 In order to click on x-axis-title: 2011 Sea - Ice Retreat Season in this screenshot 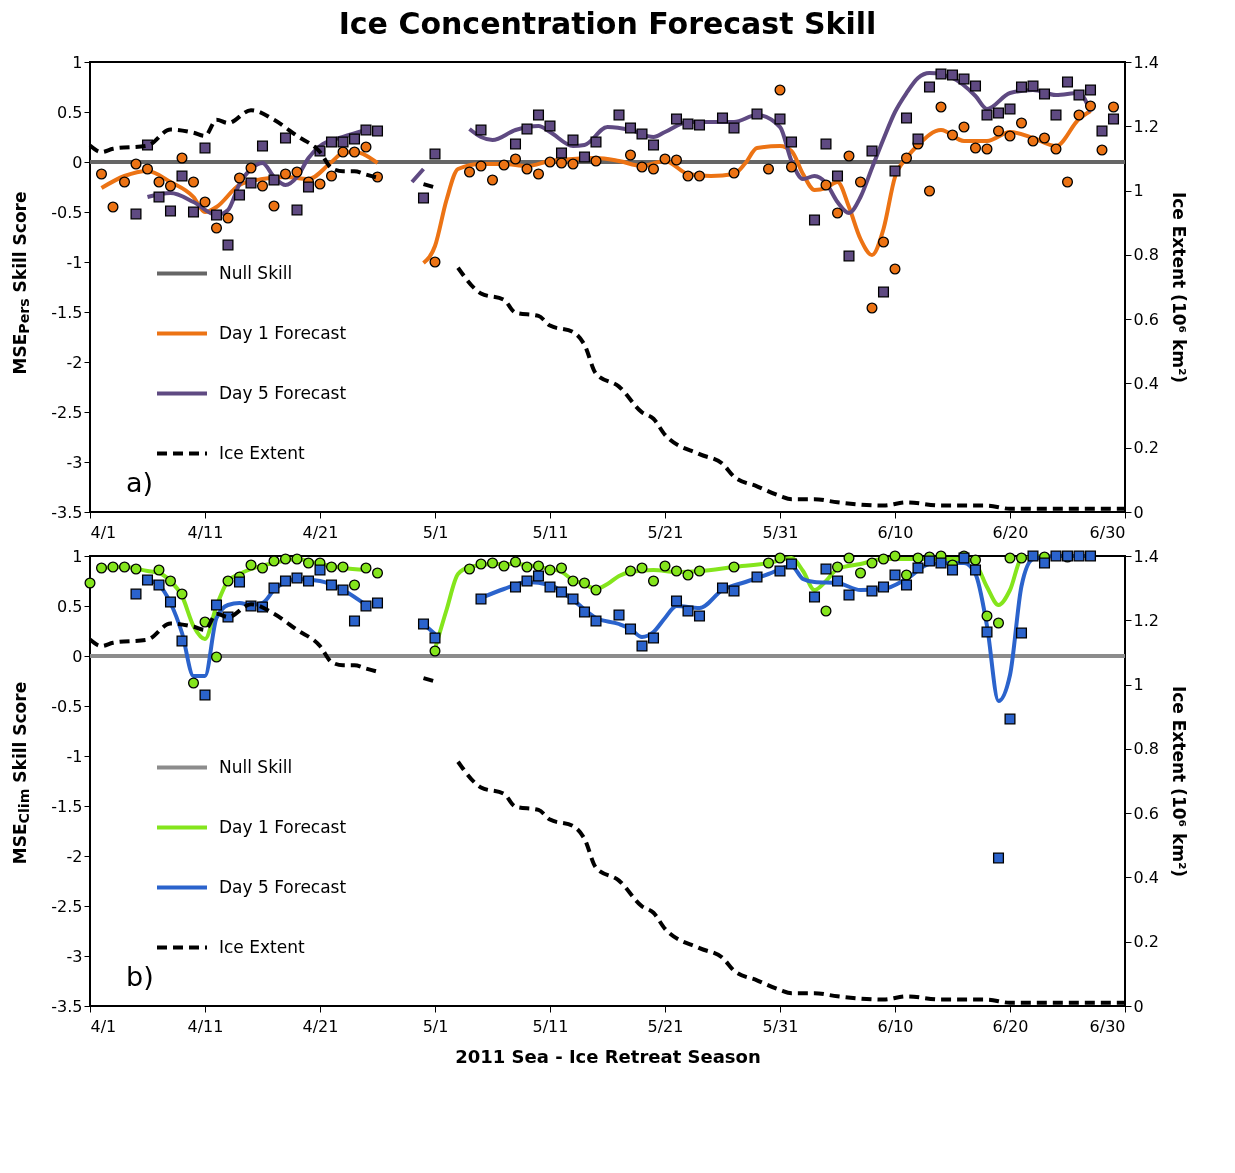, I will do `click(608, 1056)`.